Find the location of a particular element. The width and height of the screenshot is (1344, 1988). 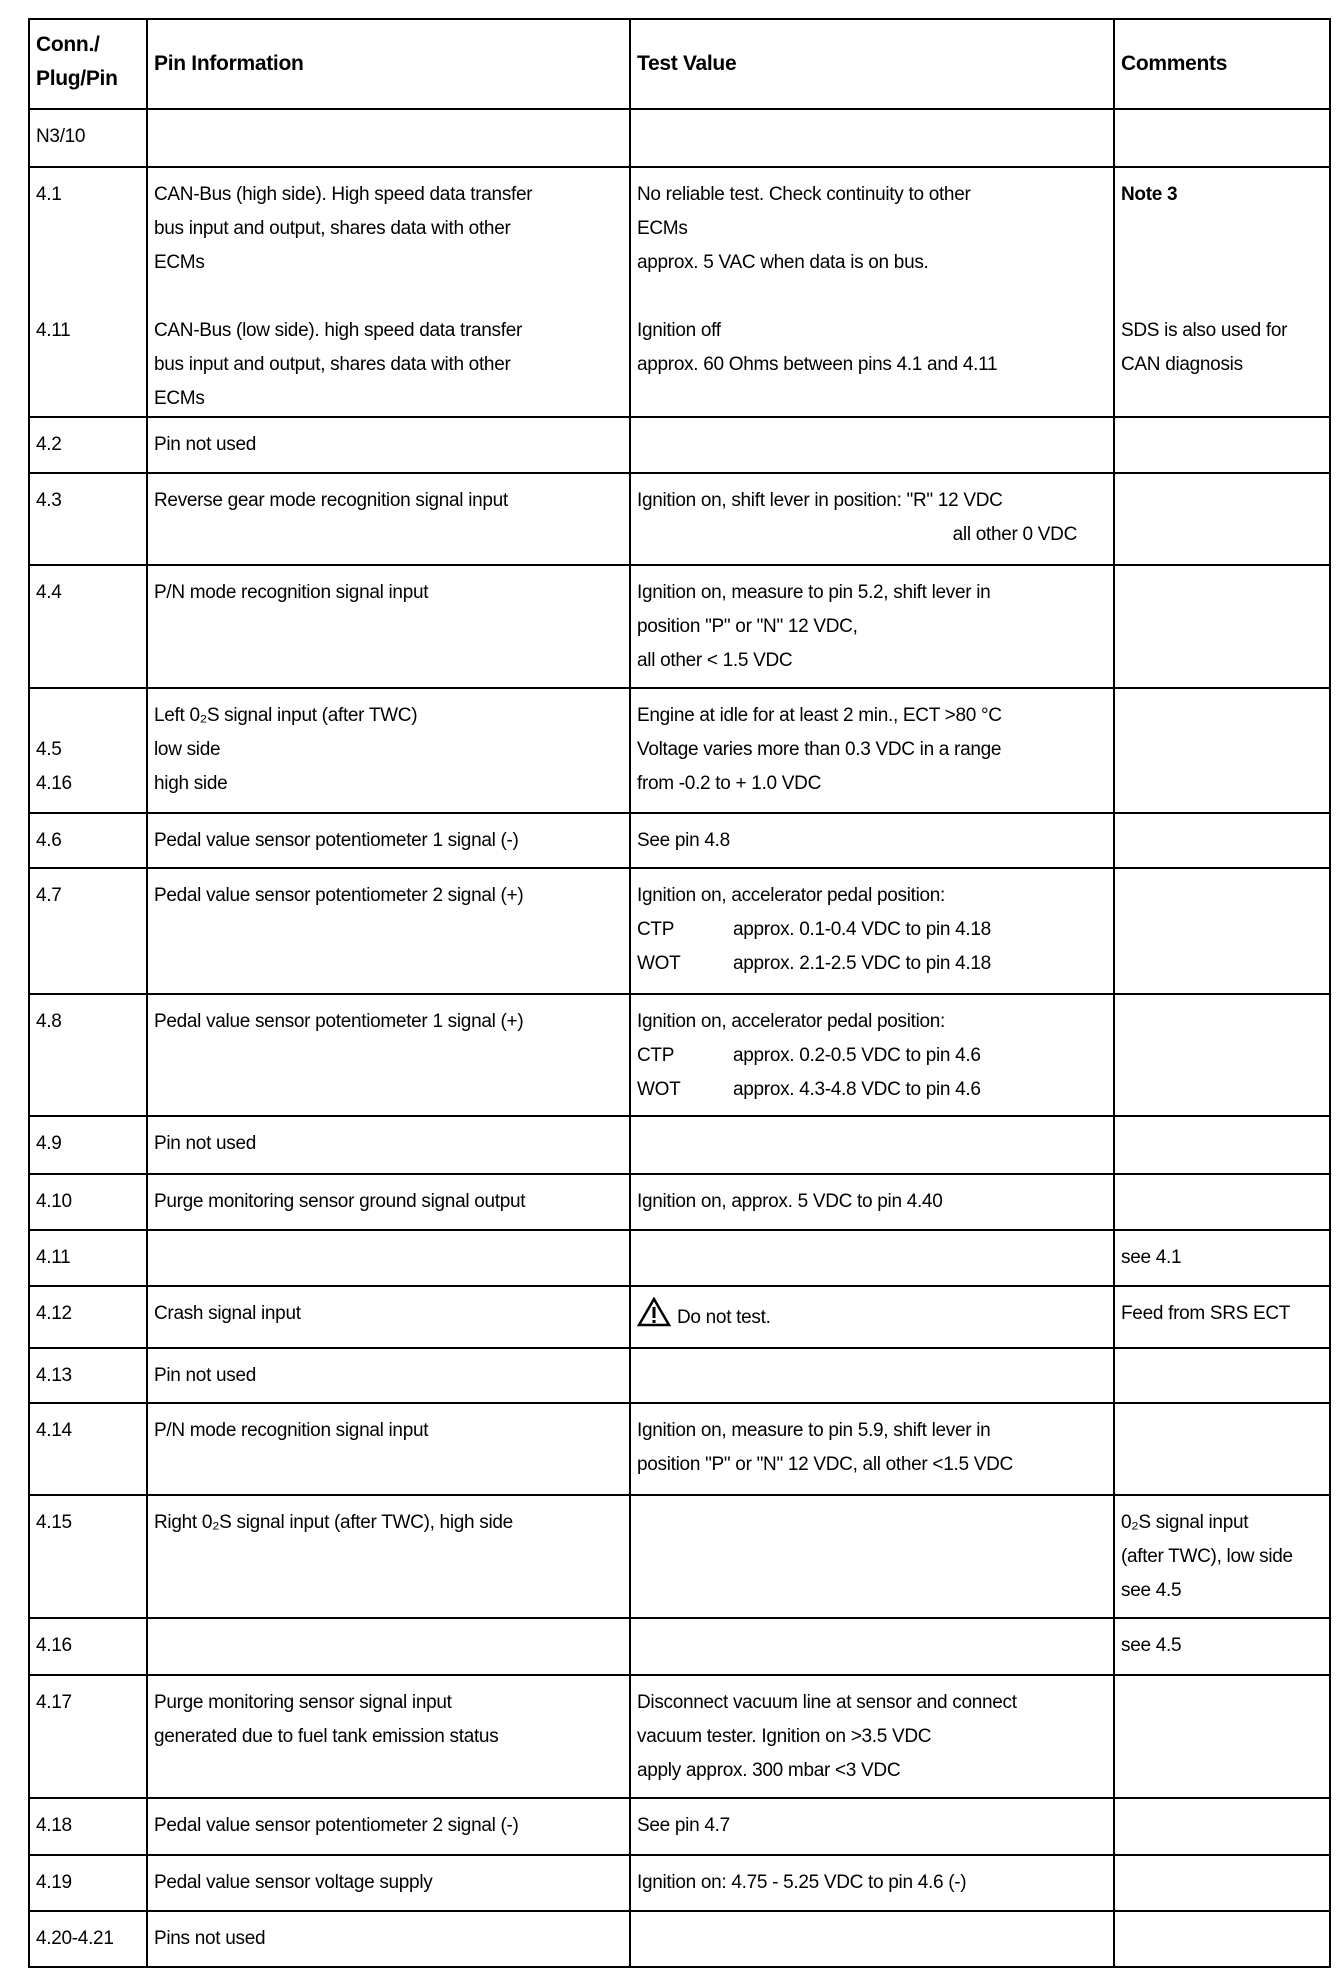

comments-cell-line: CAN diagnosis is located at coordinates (1182, 364).